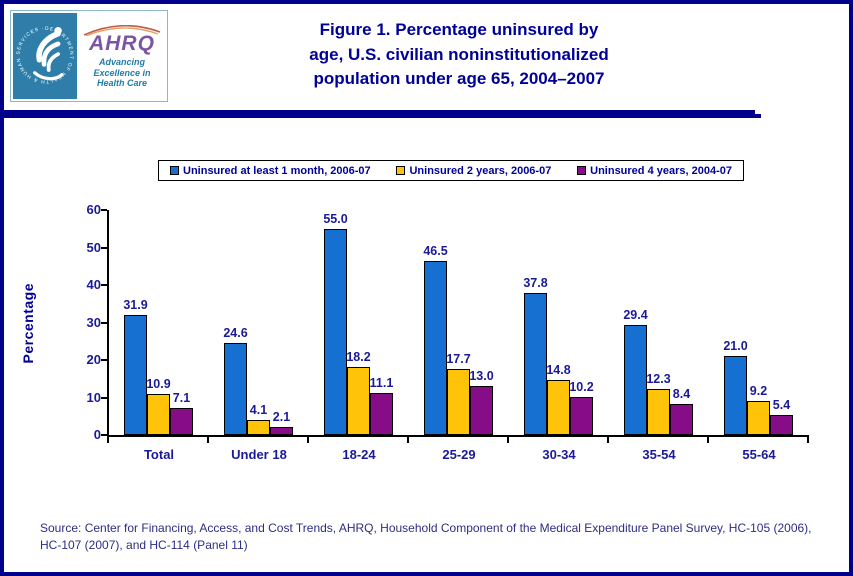 The width and height of the screenshot is (853, 576). What do you see at coordinates (93, 209) in the screenshot?
I see `y-tick-label: 60` at bounding box center [93, 209].